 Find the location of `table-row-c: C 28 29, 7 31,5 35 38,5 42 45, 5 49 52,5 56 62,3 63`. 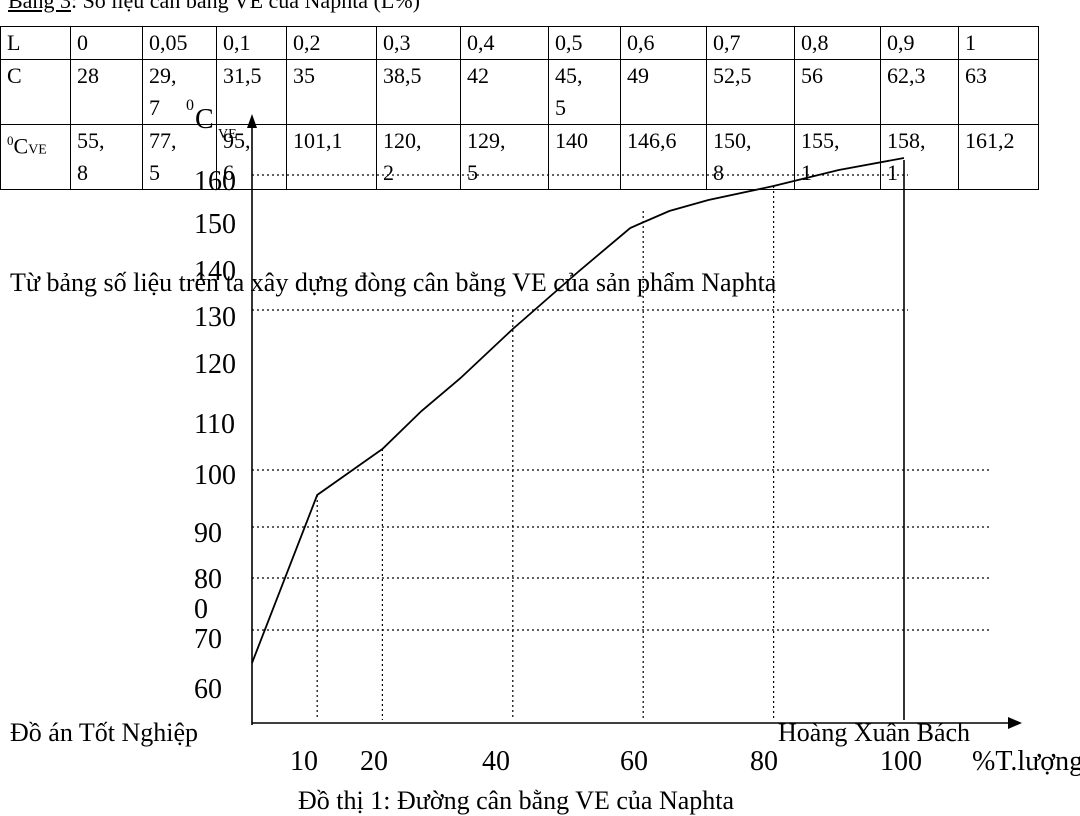

table-row-c: C 28 29, 7 31,5 35 38,5 42 45, 5 49 52,5 56 62,3 63 is located at coordinates (519, 92).